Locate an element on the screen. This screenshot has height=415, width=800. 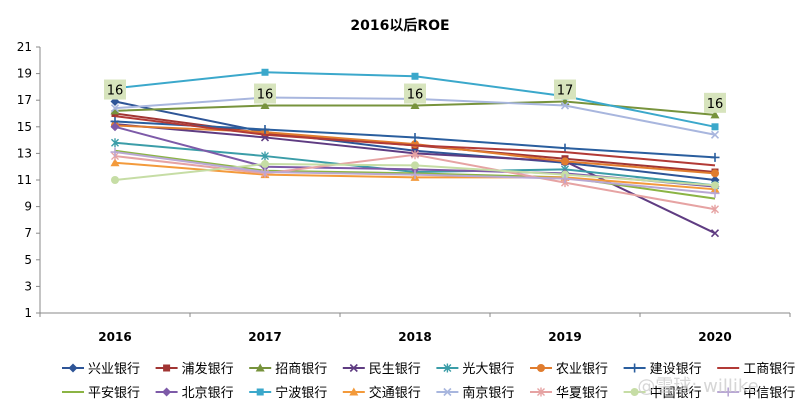
x-tick-label: 2017 is located at coordinates (264, 337).